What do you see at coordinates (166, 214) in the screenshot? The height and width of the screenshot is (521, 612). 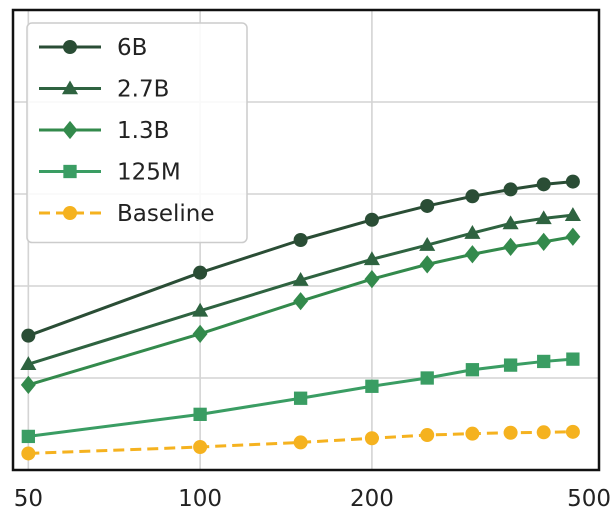 I see `legend-label-baseline: Baseline` at bounding box center [166, 214].